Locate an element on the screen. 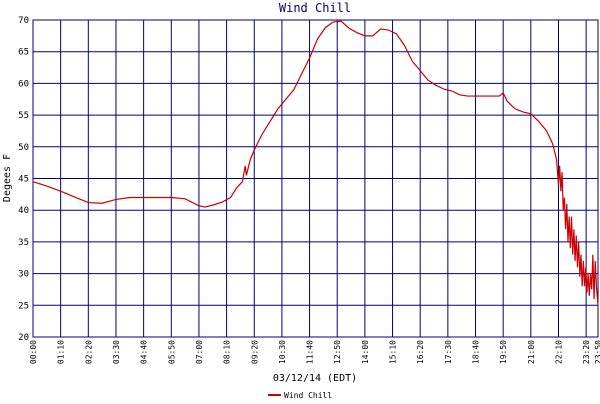  y-tick-label: 70 is located at coordinates (23, 21).